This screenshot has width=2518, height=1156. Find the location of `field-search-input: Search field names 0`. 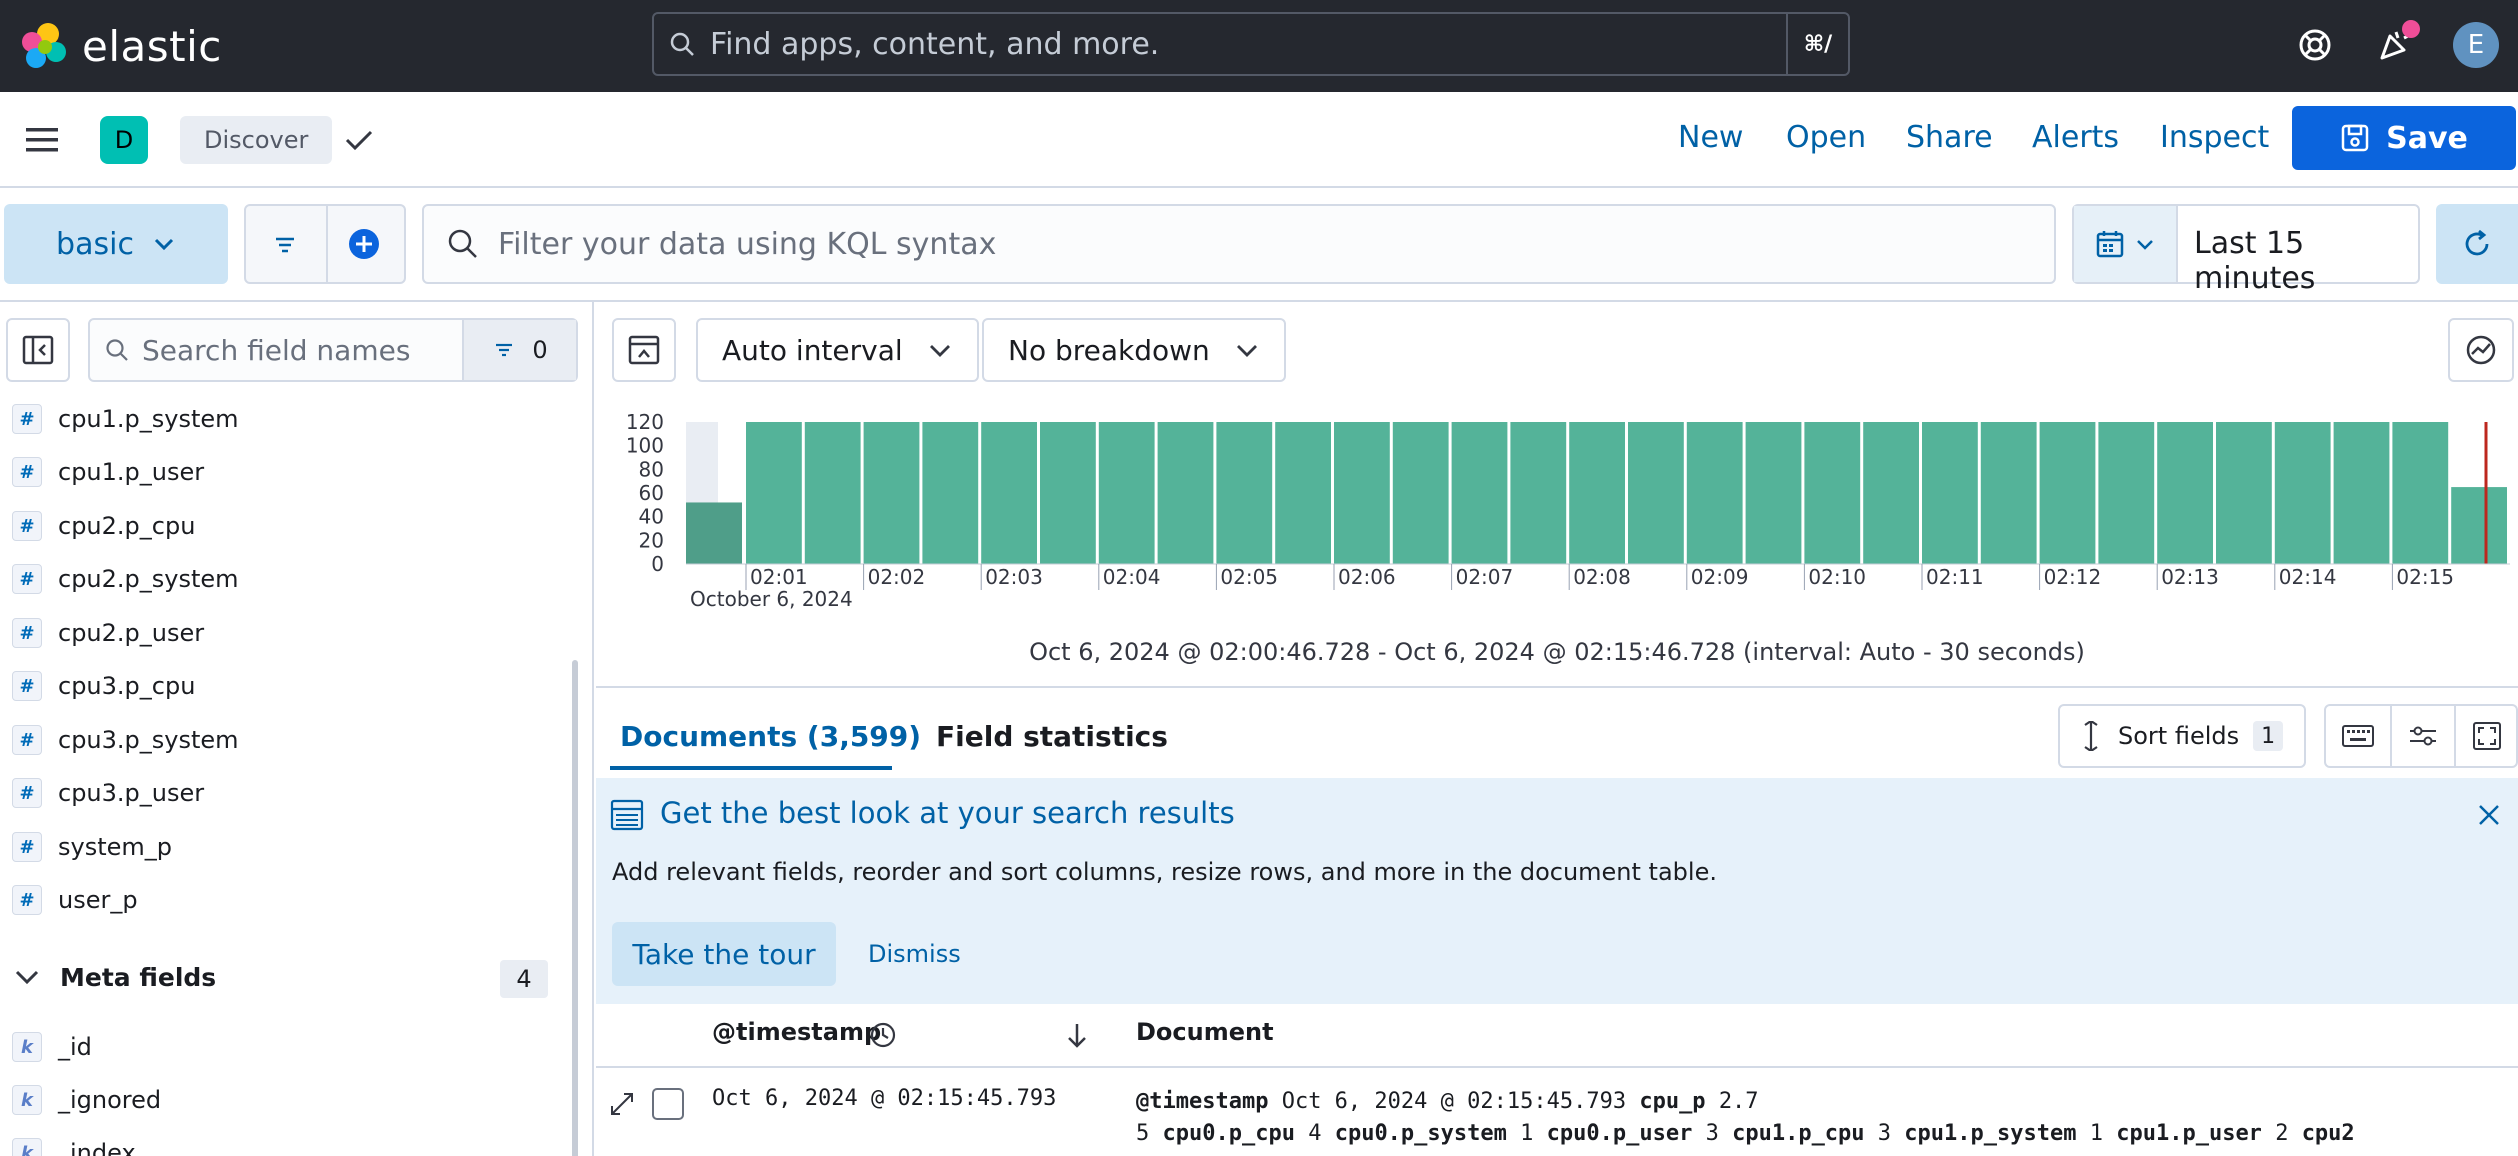

field-search-input: Search field names 0 is located at coordinates (333, 350).